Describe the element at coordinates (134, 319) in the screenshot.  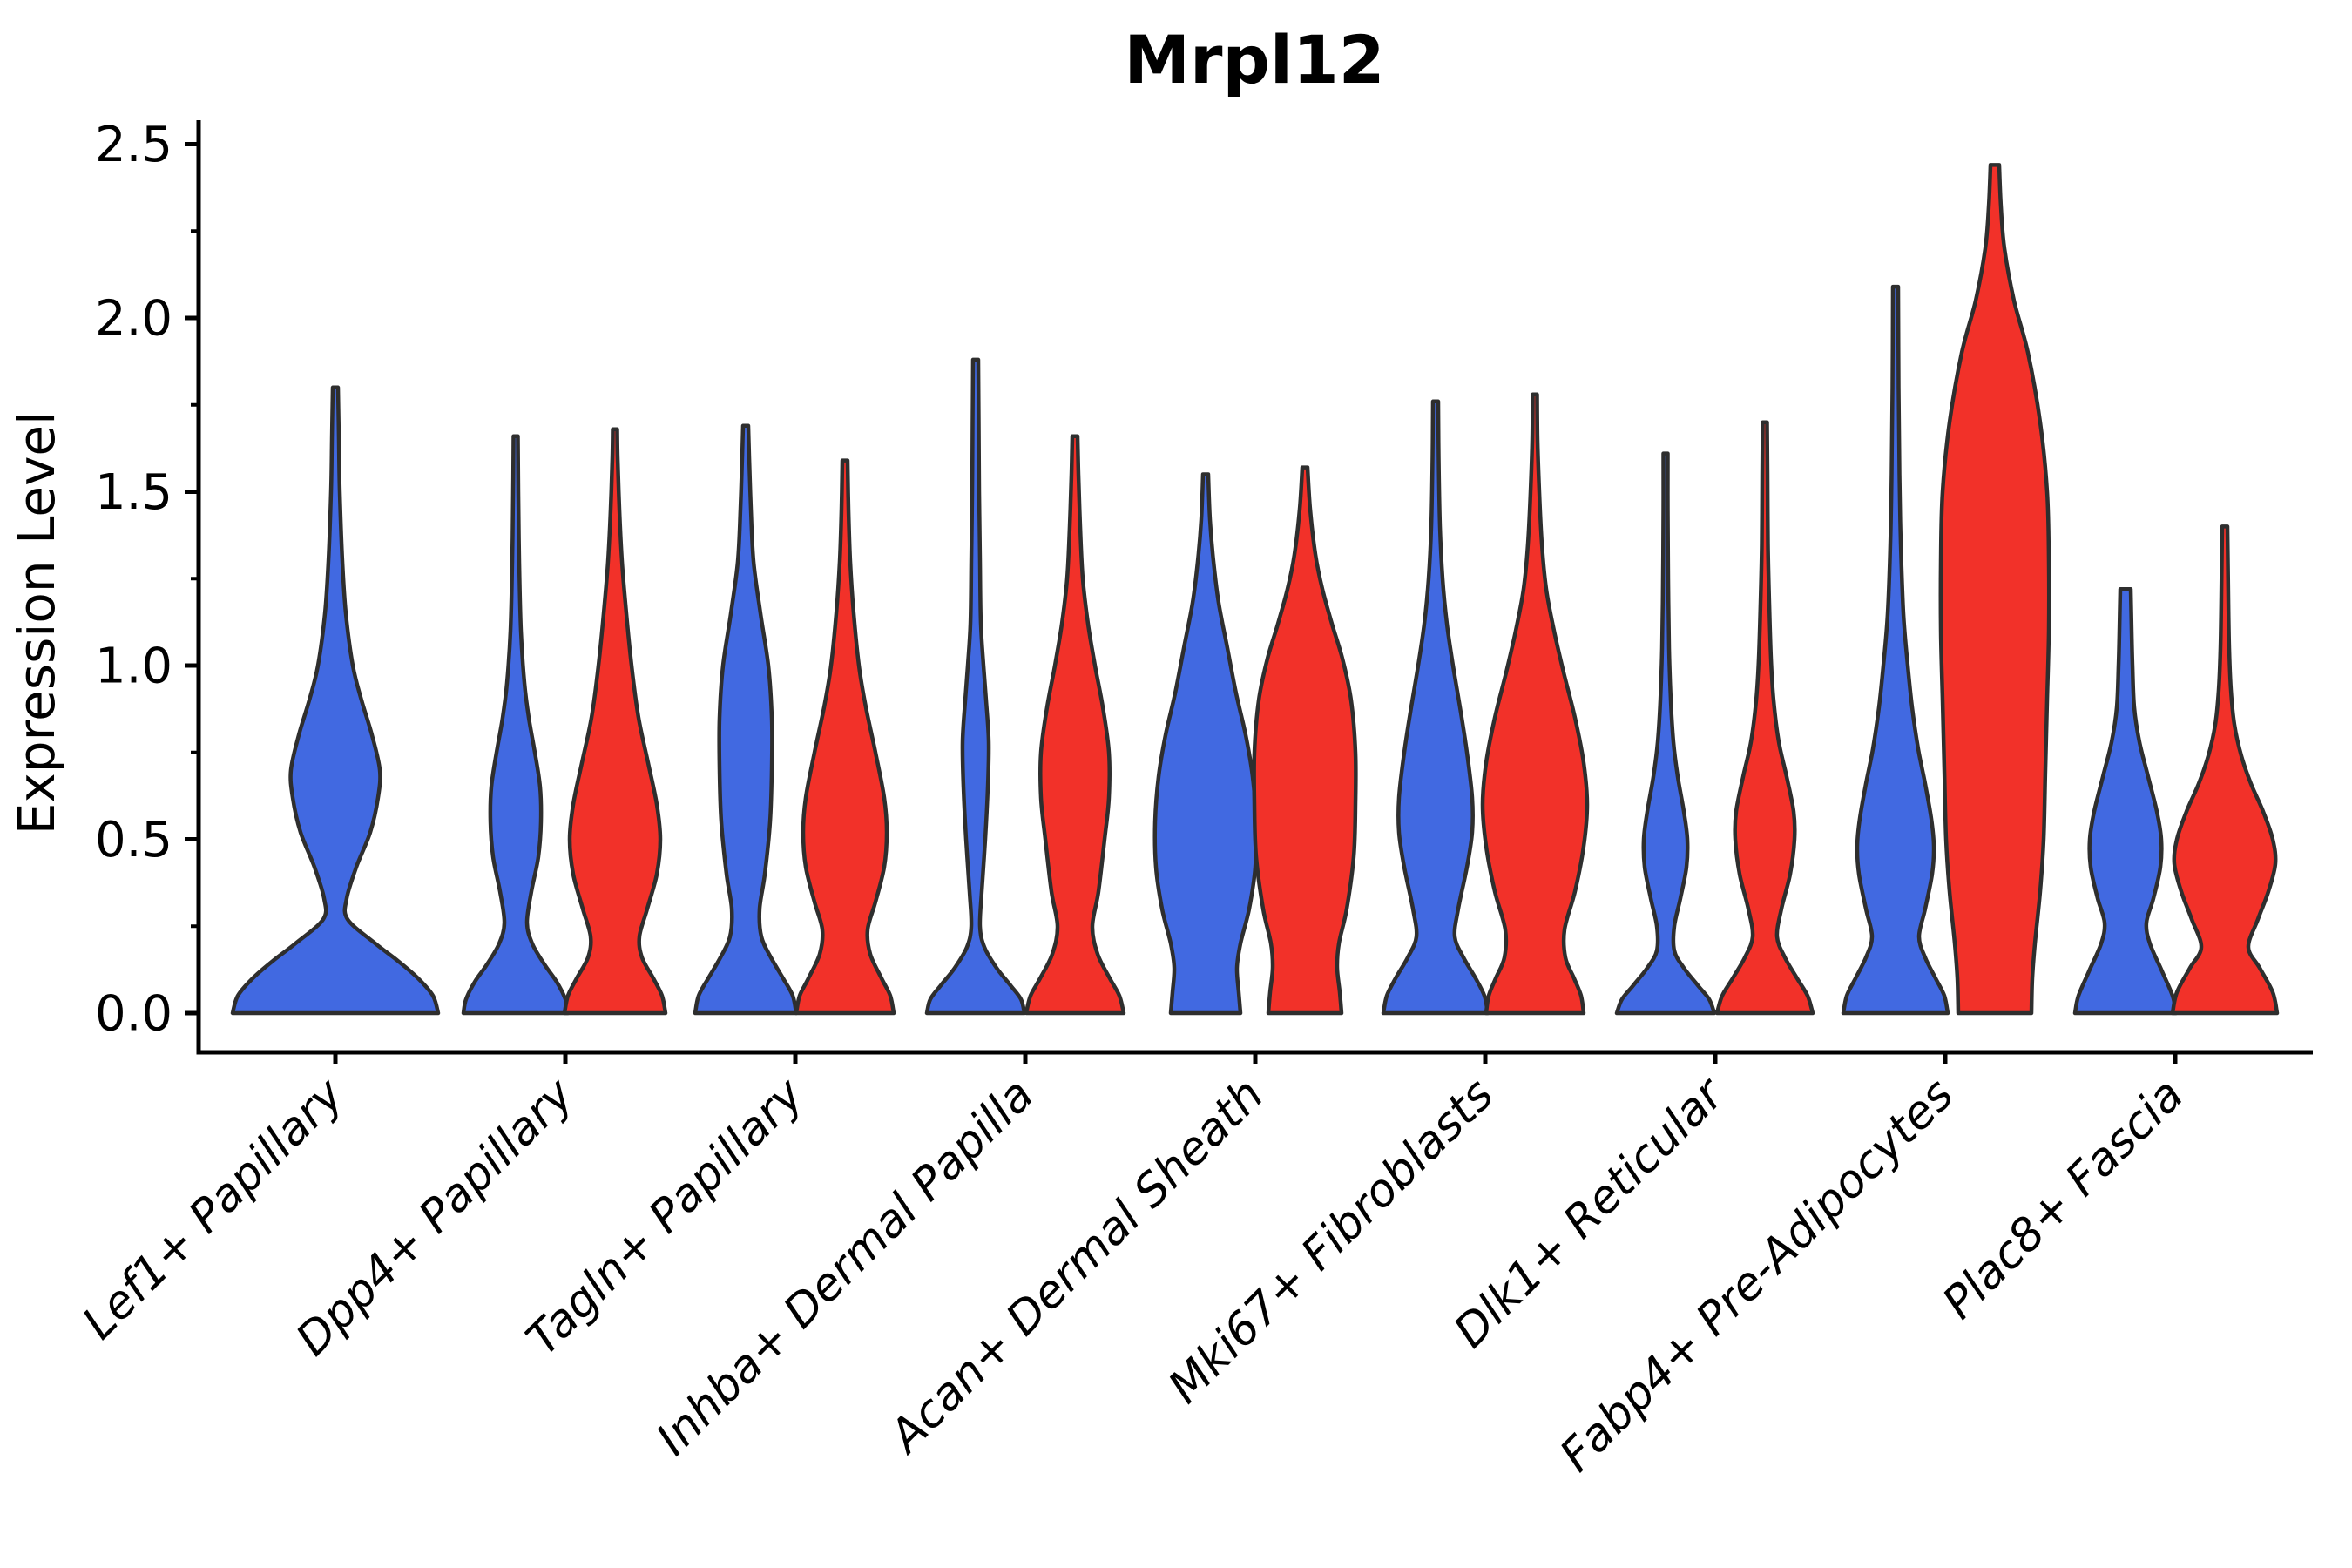
I see `y-tick-label: 2.0` at that location.